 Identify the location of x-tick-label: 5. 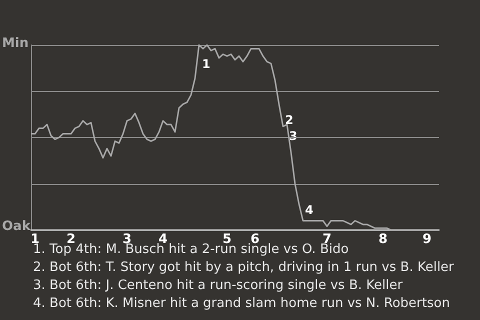
(227, 239).